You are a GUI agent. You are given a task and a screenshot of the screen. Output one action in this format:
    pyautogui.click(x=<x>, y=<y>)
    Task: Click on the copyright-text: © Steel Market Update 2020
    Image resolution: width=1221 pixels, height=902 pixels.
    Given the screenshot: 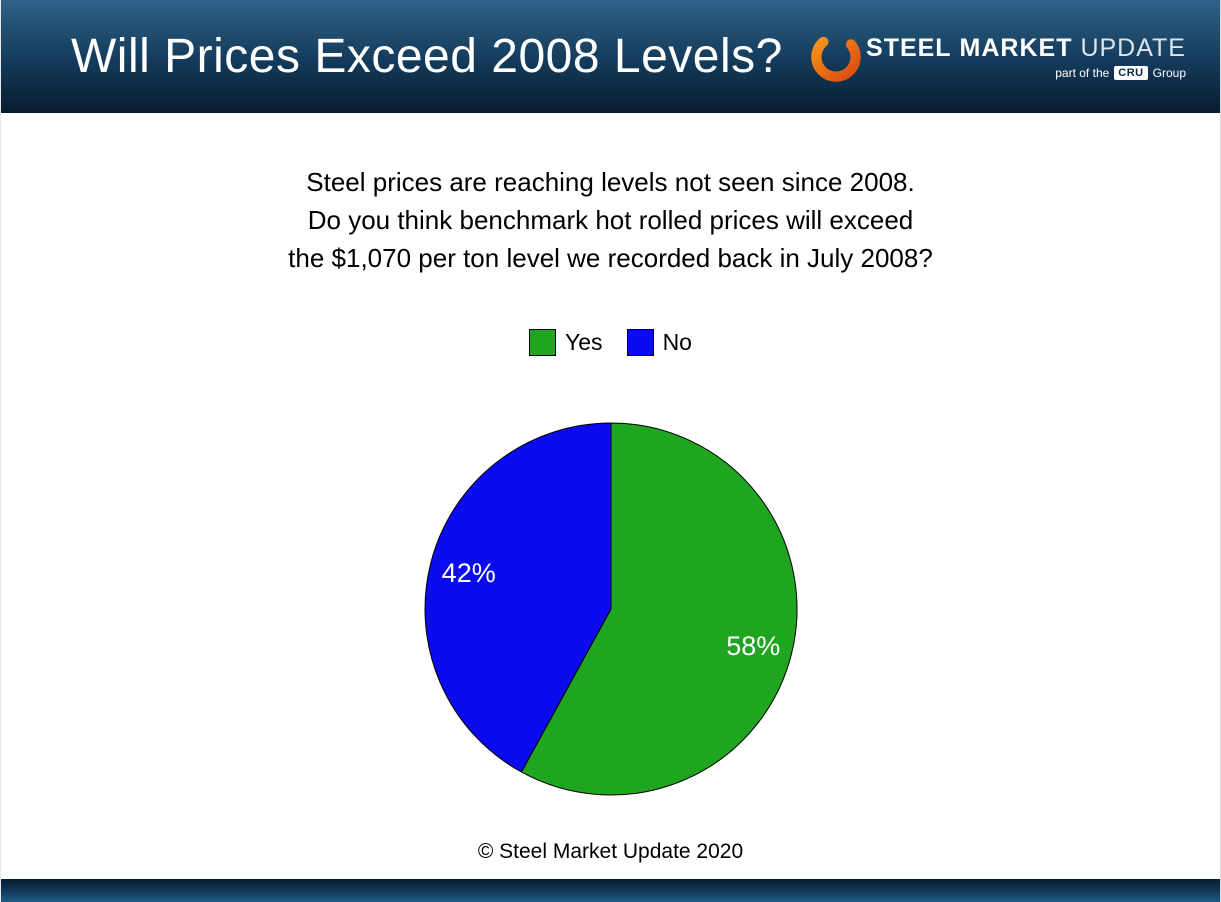 What is the action you would take?
    pyautogui.click(x=610, y=851)
    